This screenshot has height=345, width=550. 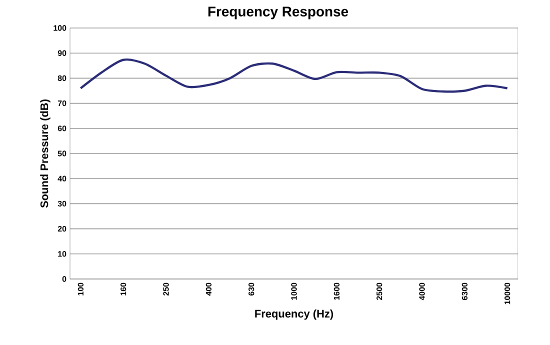 What do you see at coordinates (278, 13) in the screenshot?
I see `chart-title: Frequency Response` at bounding box center [278, 13].